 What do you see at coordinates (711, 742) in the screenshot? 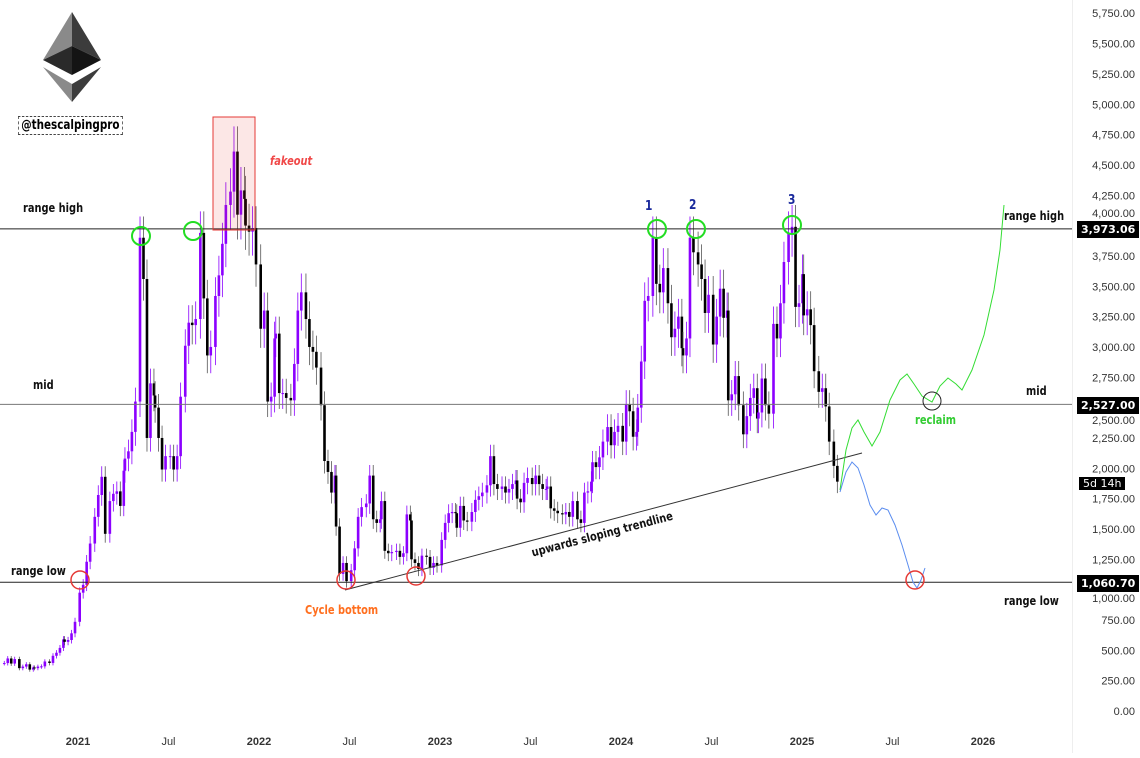
I see `x-tick-label: Jul` at bounding box center [711, 742].